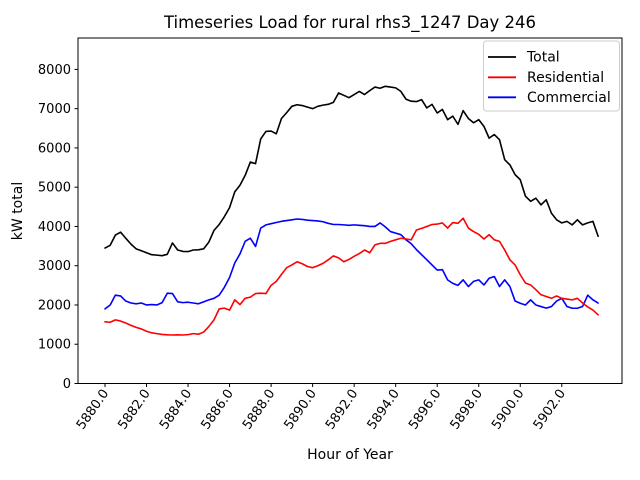 This screenshot has height=480, width=640. I want to click on y-tick-label: 4000, so click(54, 227).